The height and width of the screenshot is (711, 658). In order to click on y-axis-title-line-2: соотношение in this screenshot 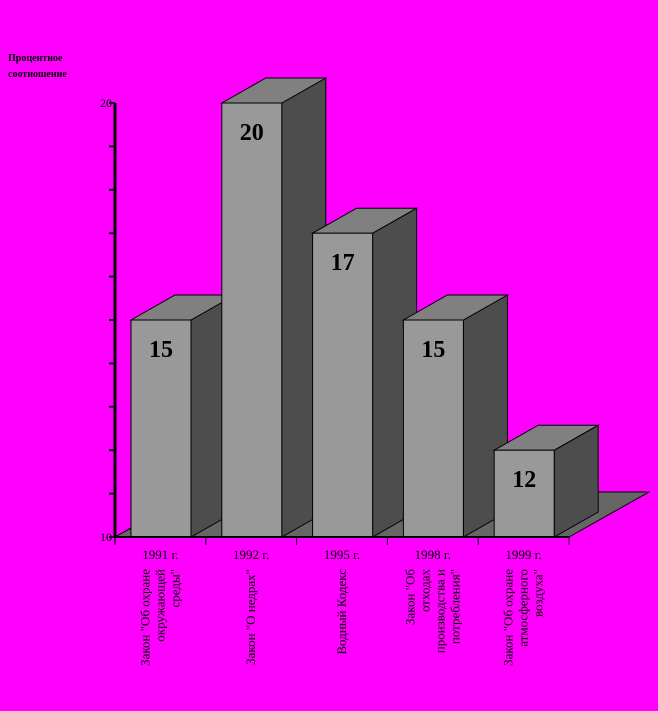, I will do `click(37, 74)`.